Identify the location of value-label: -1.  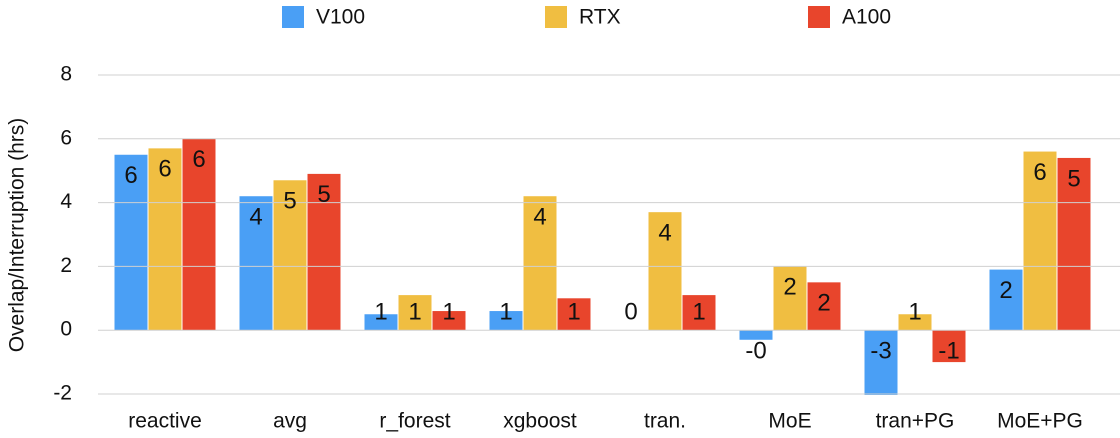
(948, 351).